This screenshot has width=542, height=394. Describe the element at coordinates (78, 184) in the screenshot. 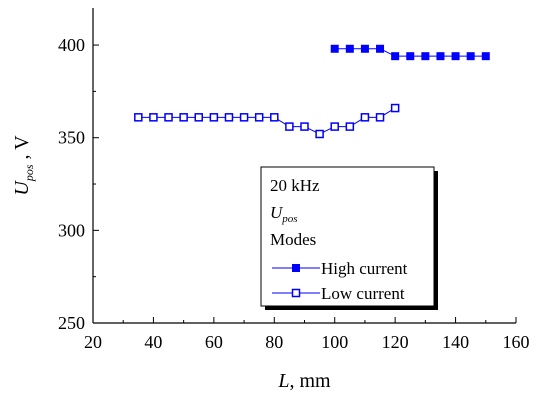

I see `y-axis: 250 300 350 400` at that location.